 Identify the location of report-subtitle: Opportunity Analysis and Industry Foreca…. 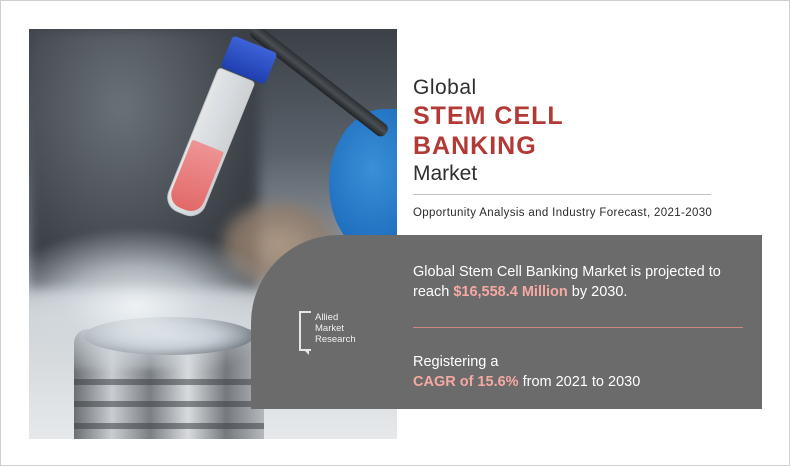
(563, 213).